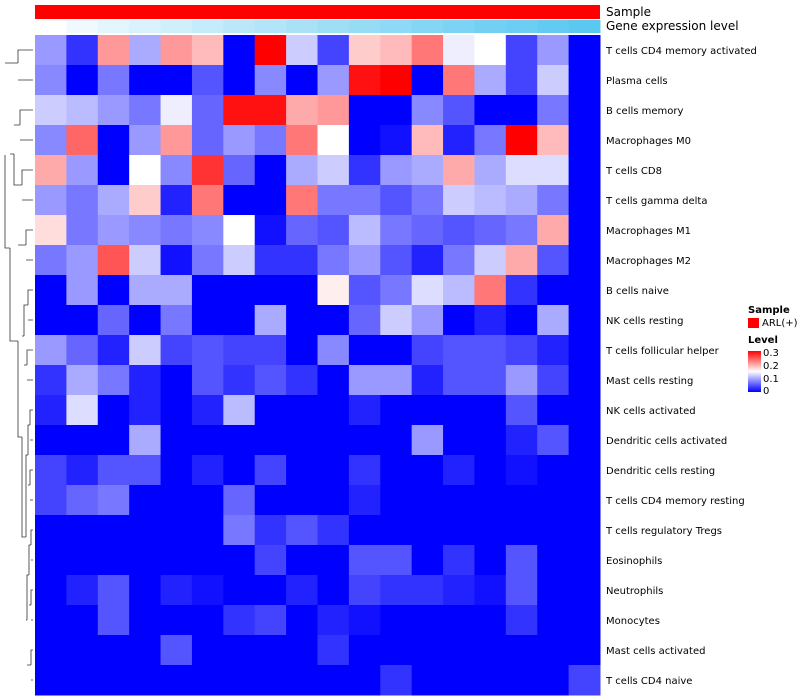 The width and height of the screenshot is (800, 700). I want to click on row-label: Plasma cells, so click(637, 81).